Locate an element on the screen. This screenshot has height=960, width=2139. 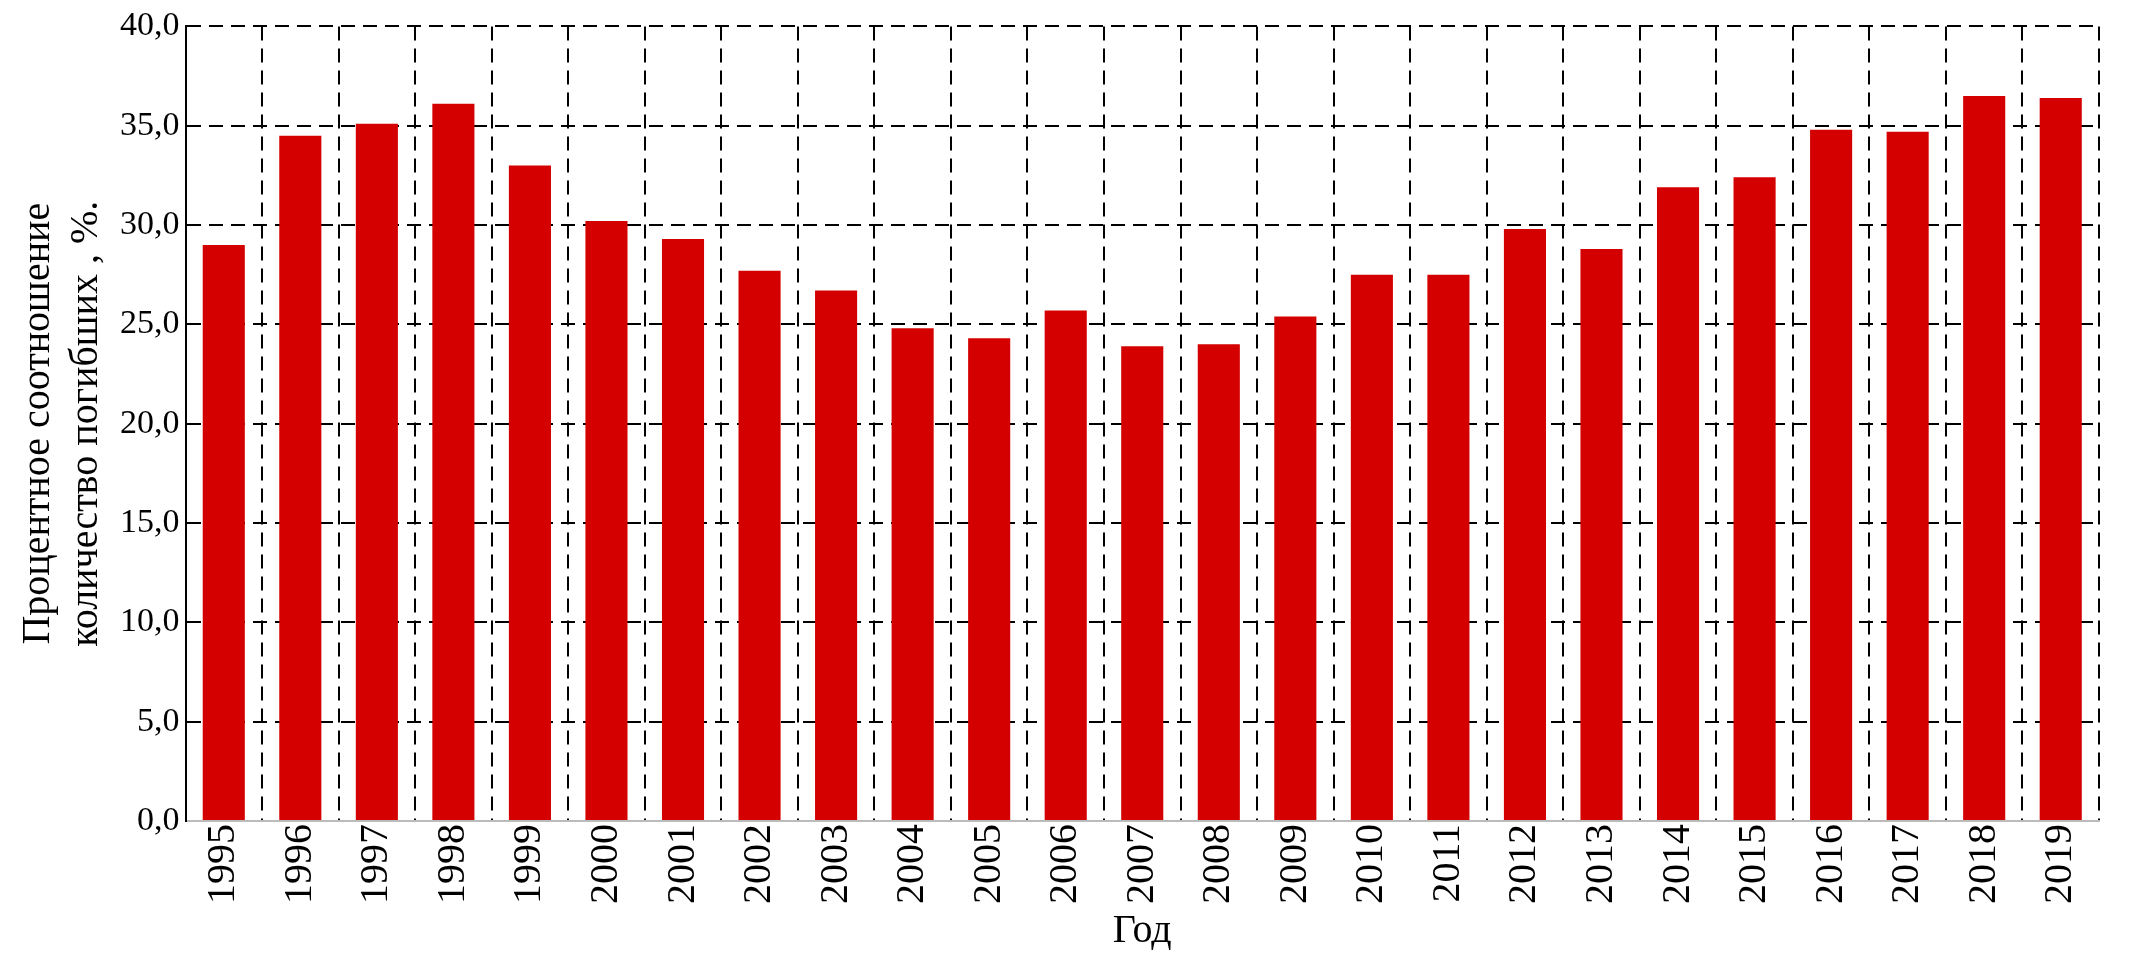
x-tick-label: 2000 is located at coordinates (603, 864).